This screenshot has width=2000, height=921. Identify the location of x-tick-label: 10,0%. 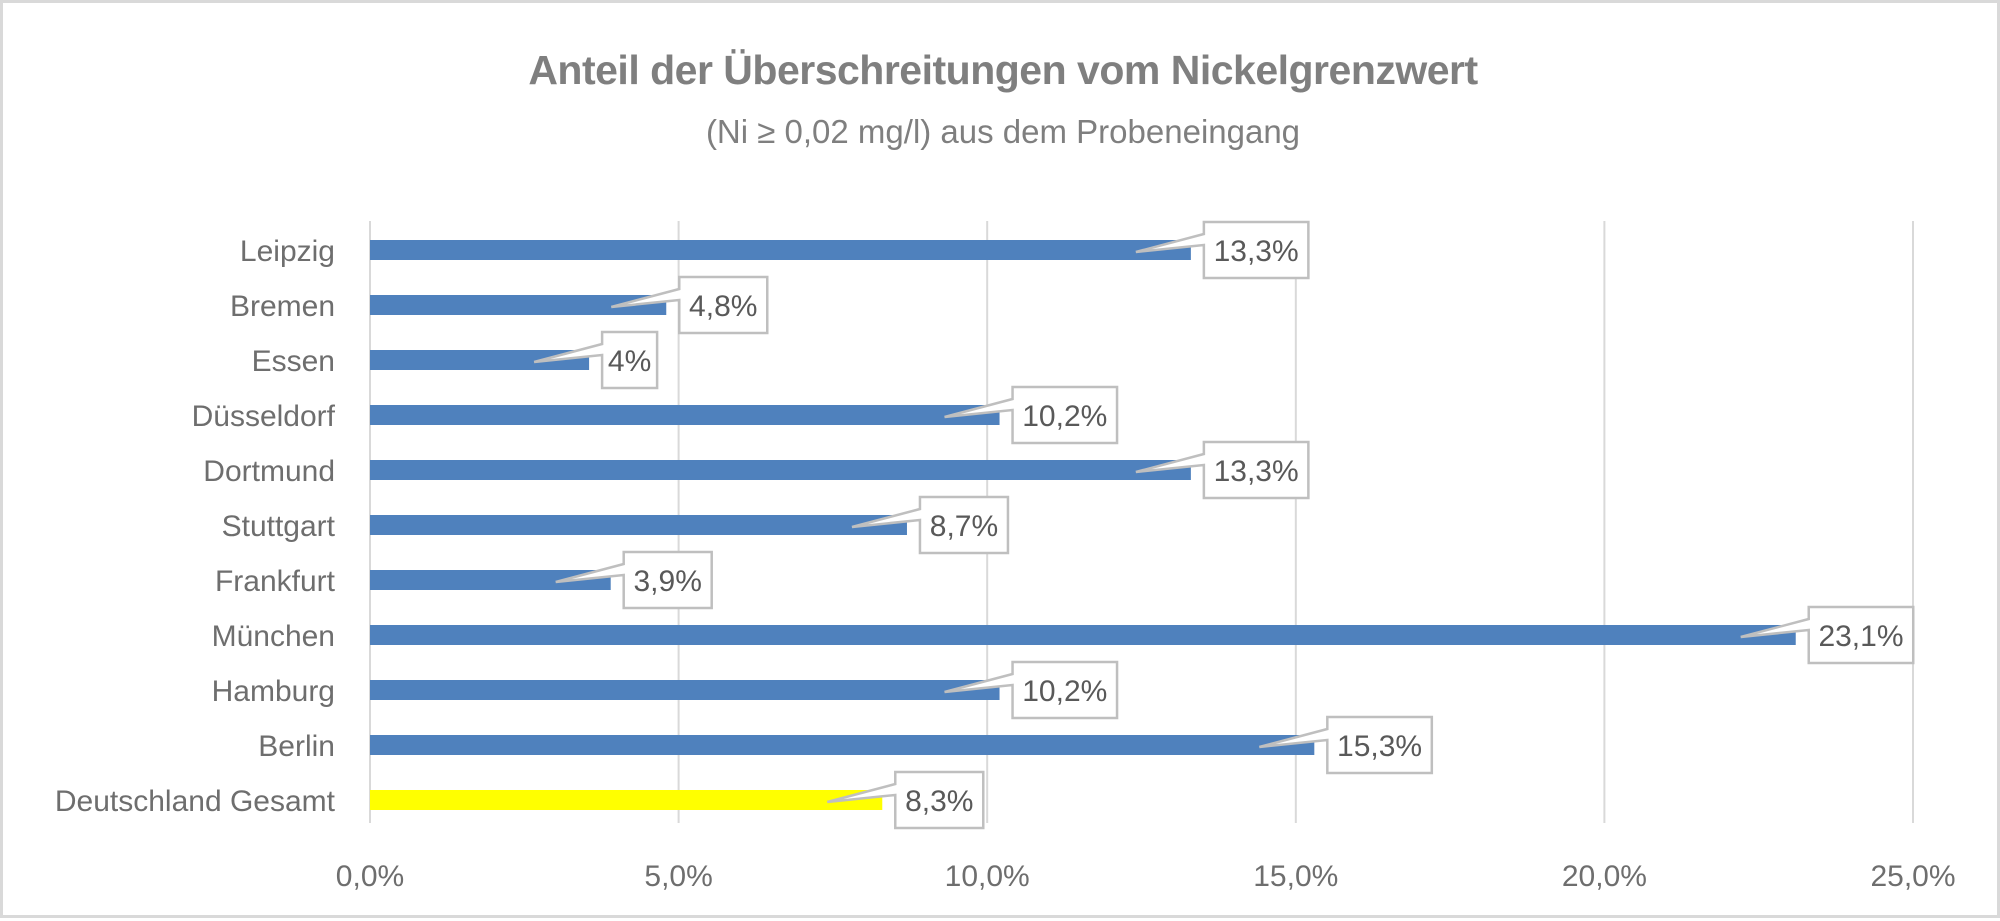
(987, 876).